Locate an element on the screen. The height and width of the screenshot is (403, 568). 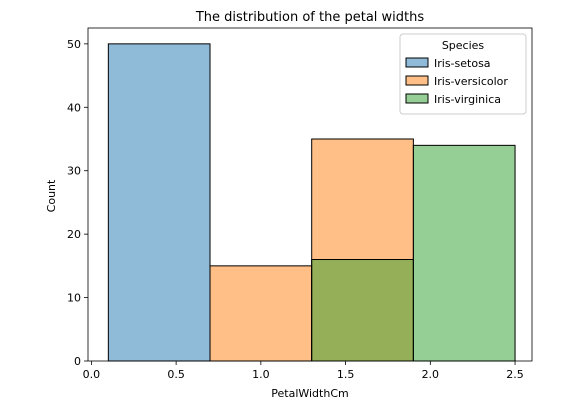
x-axis-label: PetalWidthCm is located at coordinates (309, 393).